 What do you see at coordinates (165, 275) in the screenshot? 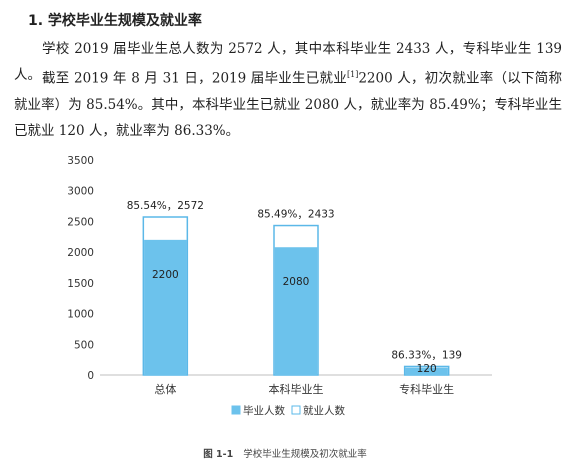
I see `data-label-employed-0: 2200` at bounding box center [165, 275].